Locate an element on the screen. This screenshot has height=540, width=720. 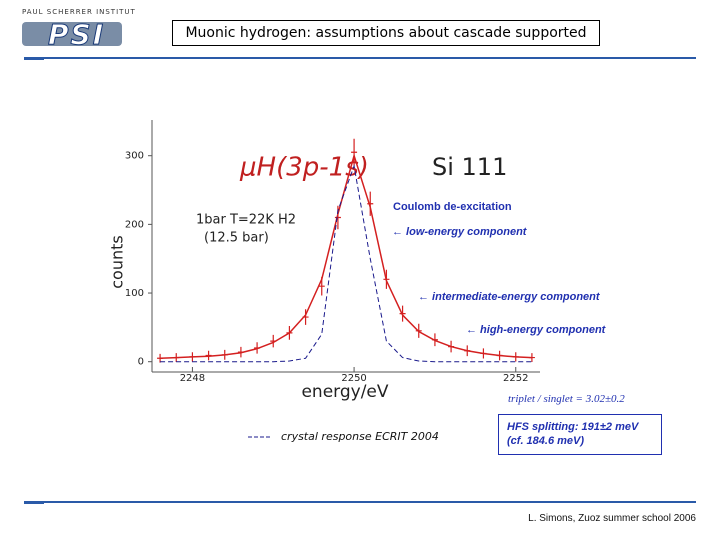
x-axis-label: energy/eV is located at coordinates (344, 392).